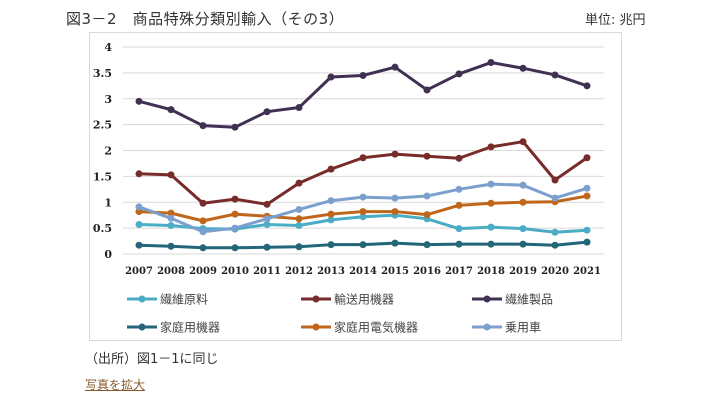 Image resolution: width=716 pixels, height=400 pixels. I want to click on legend-label: 乗用車, so click(523, 328).